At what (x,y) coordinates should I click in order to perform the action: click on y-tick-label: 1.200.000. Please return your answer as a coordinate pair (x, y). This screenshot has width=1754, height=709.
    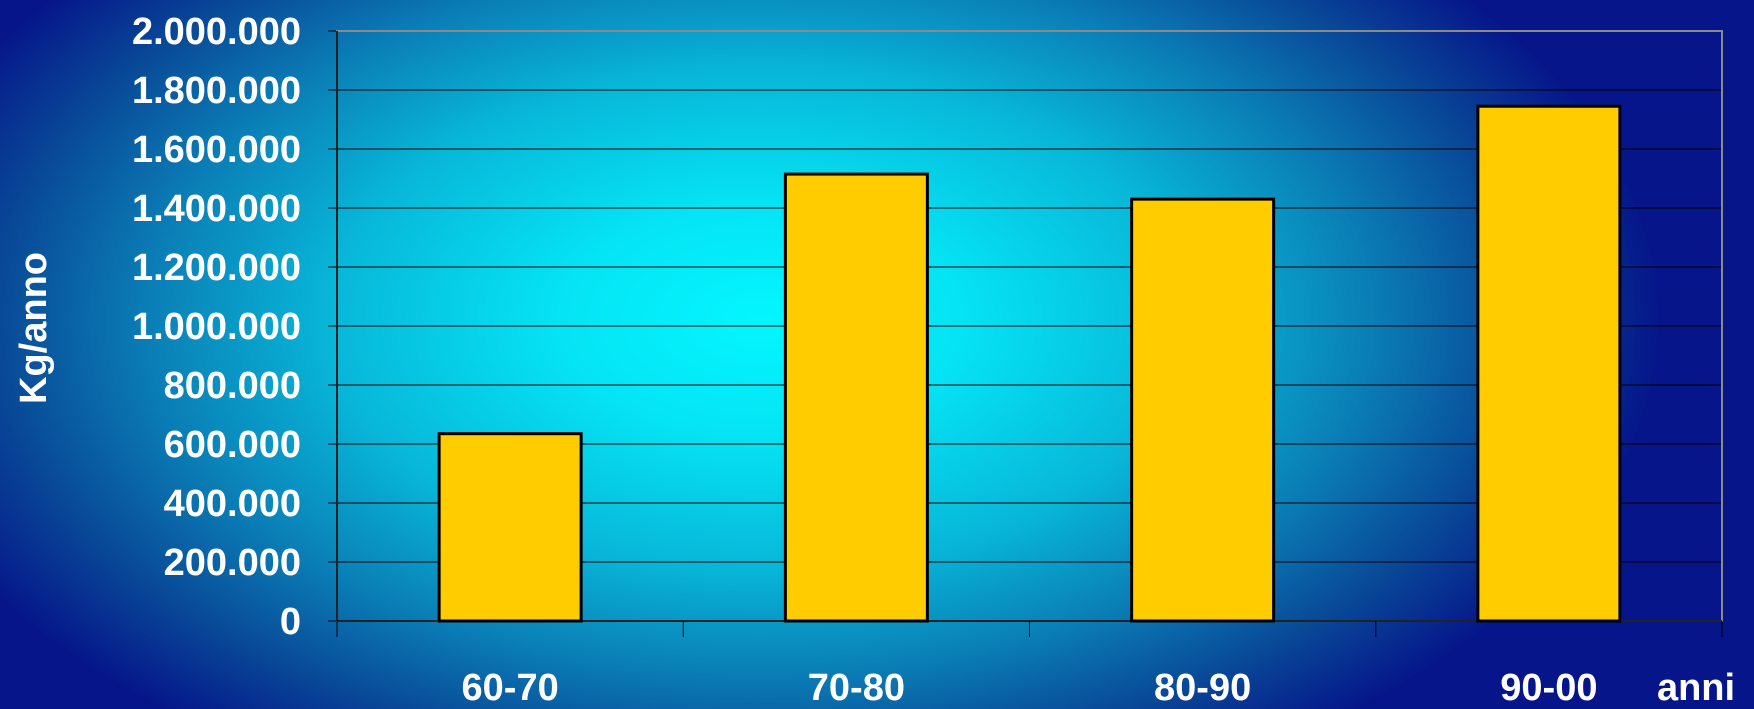
    Looking at the image, I should click on (216, 268).